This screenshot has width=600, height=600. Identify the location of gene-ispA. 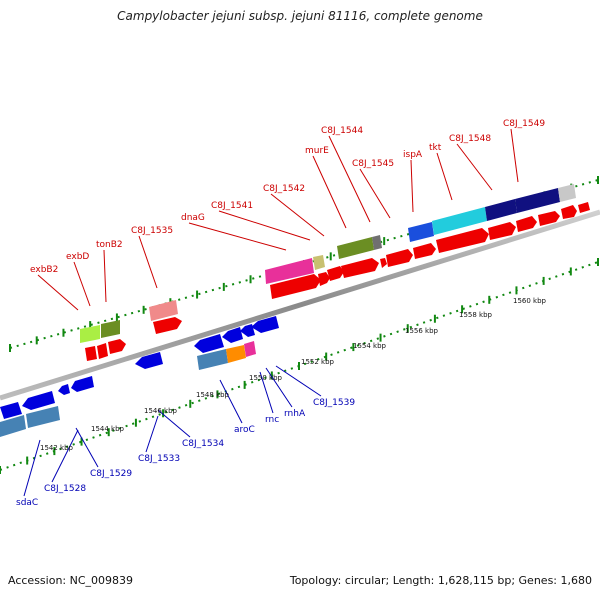
(421, 232).